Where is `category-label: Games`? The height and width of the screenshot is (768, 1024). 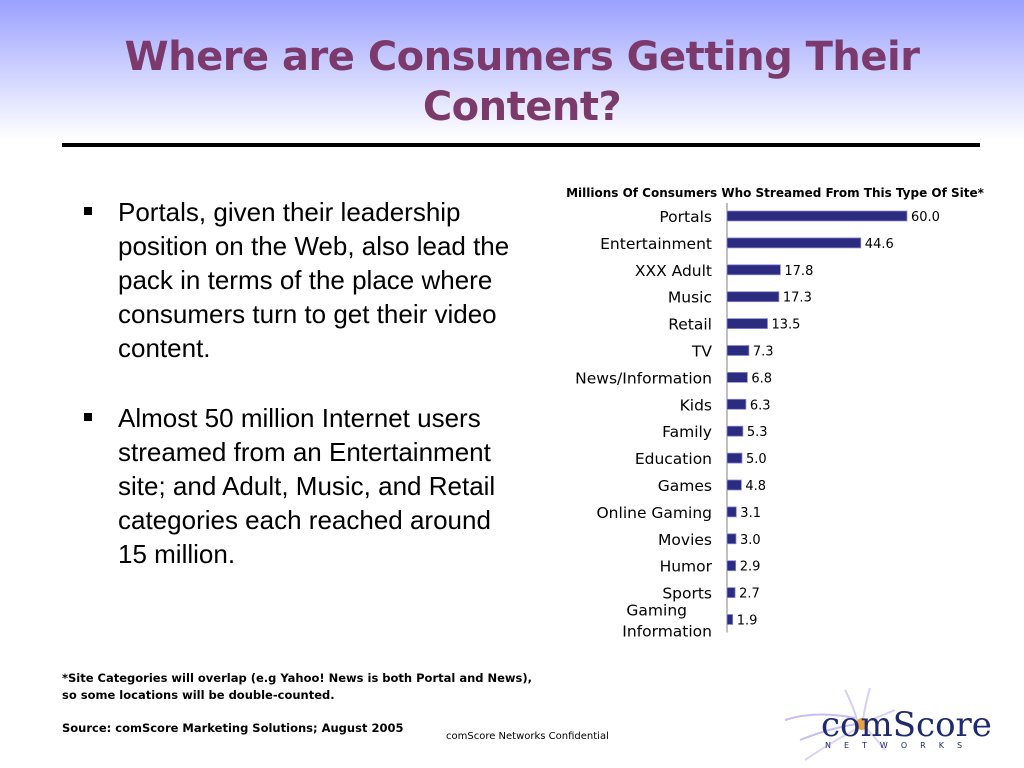
category-label: Games is located at coordinates (685, 486).